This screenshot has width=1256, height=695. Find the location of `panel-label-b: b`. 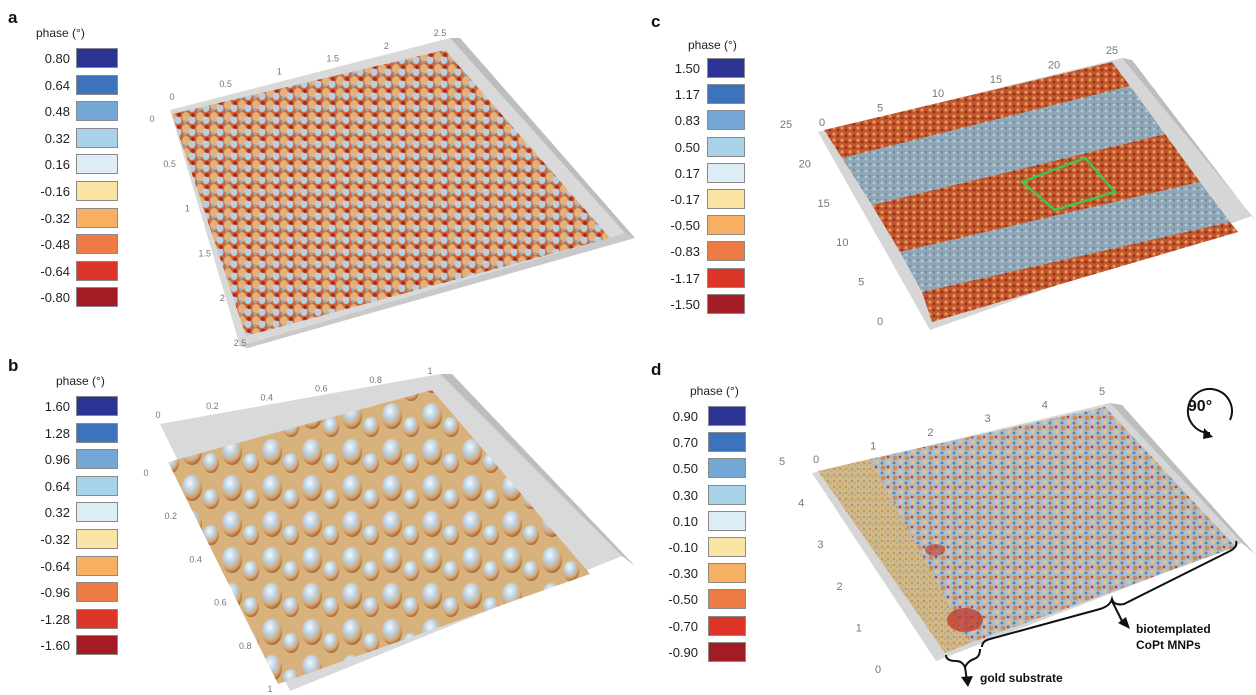

panel-label-b: b is located at coordinates (13, 365).